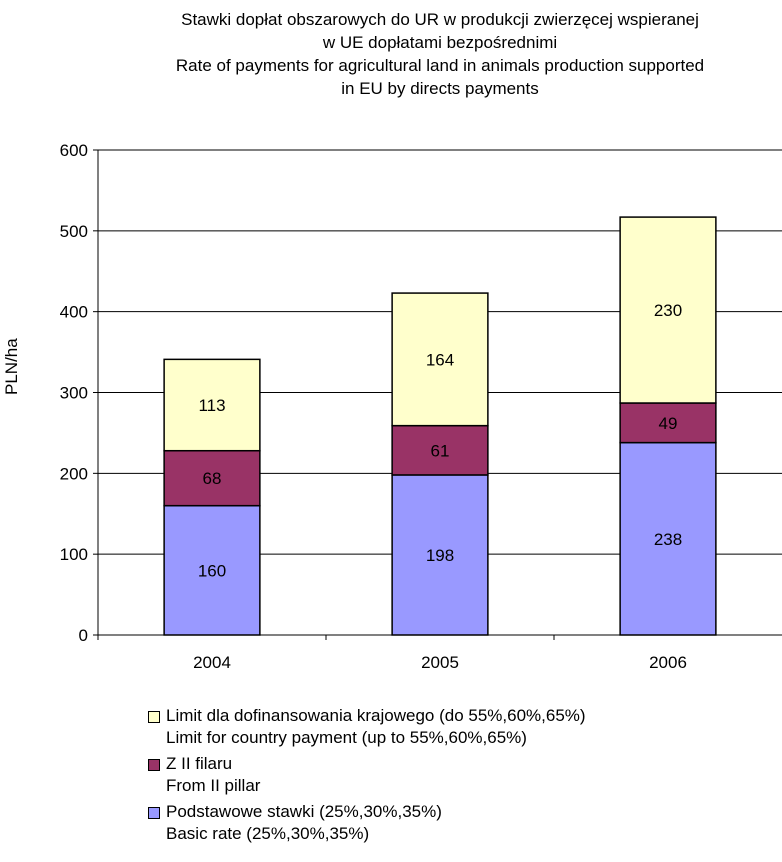  What do you see at coordinates (440, 88) in the screenshot?
I see `title-line-4: in EU by directs payments` at bounding box center [440, 88].